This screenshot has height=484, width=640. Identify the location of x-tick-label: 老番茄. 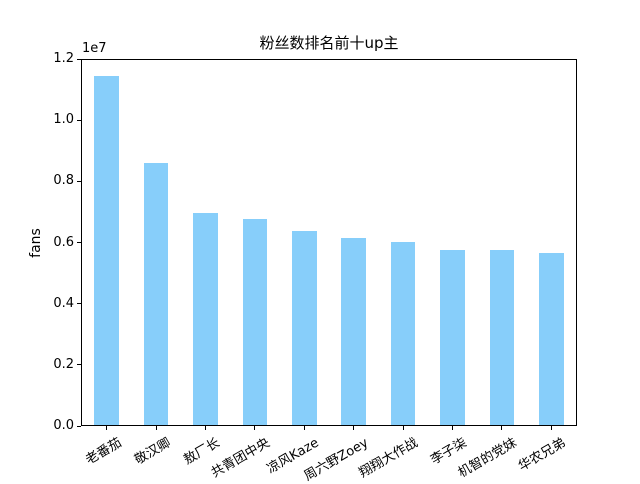
(103, 451).